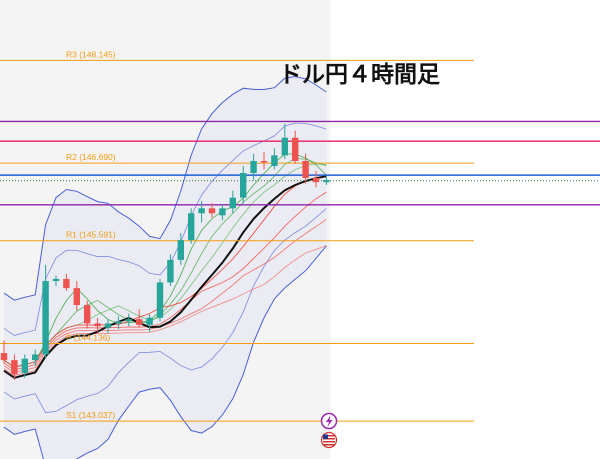 The image size is (600, 459). What do you see at coordinates (88, 337) in the screenshot?
I see `pivot-label-4: P (144.136)` at bounding box center [88, 337].